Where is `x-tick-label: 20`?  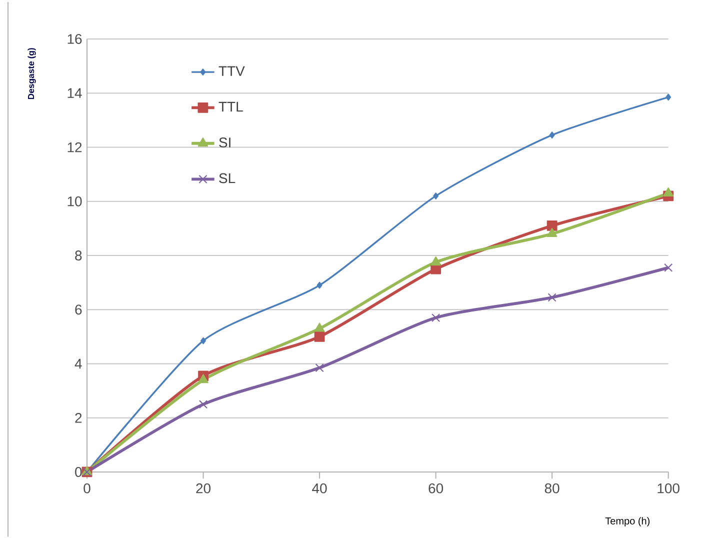
x-tick-label: 20 is located at coordinates (203, 488).